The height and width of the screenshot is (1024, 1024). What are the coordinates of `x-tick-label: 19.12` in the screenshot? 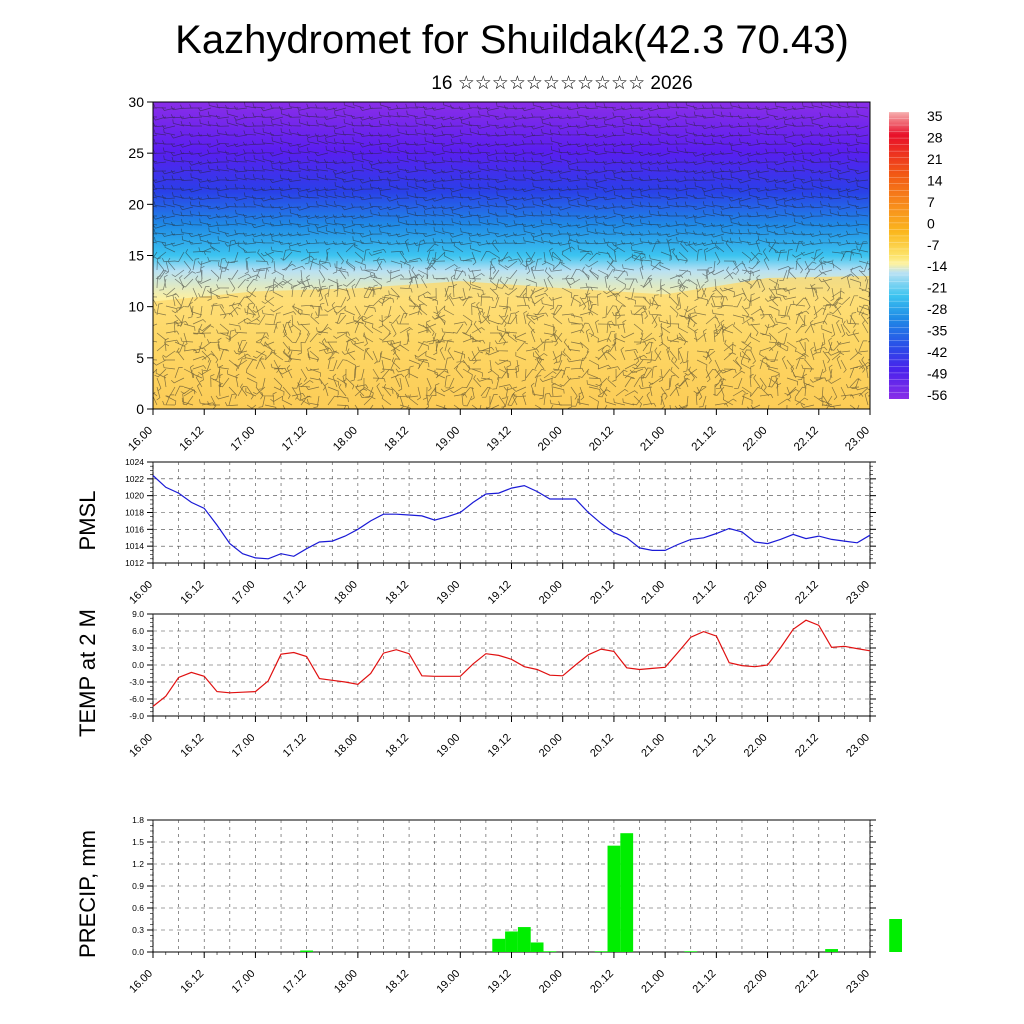 It's located at (500, 593).